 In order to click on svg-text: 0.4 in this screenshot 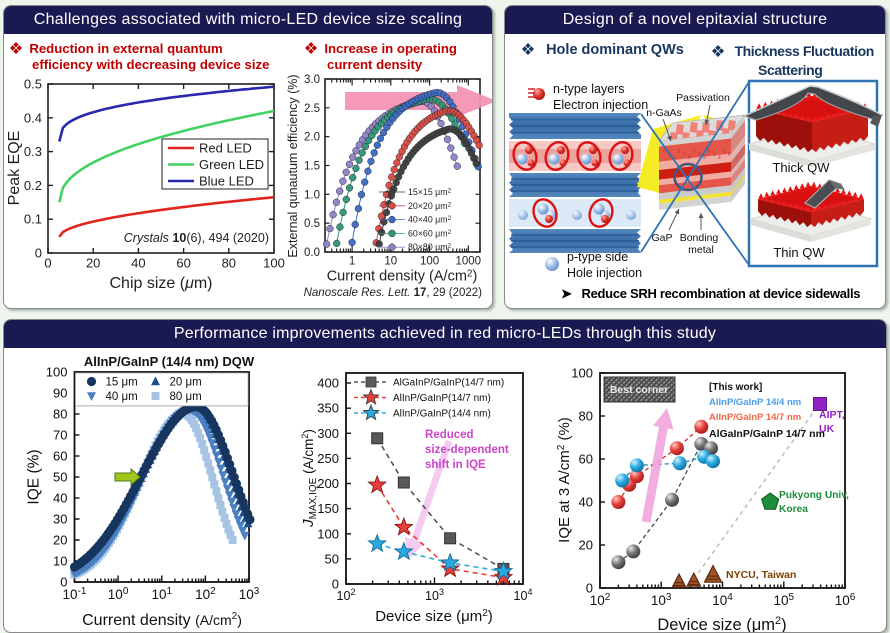, I will do `click(33, 117)`.